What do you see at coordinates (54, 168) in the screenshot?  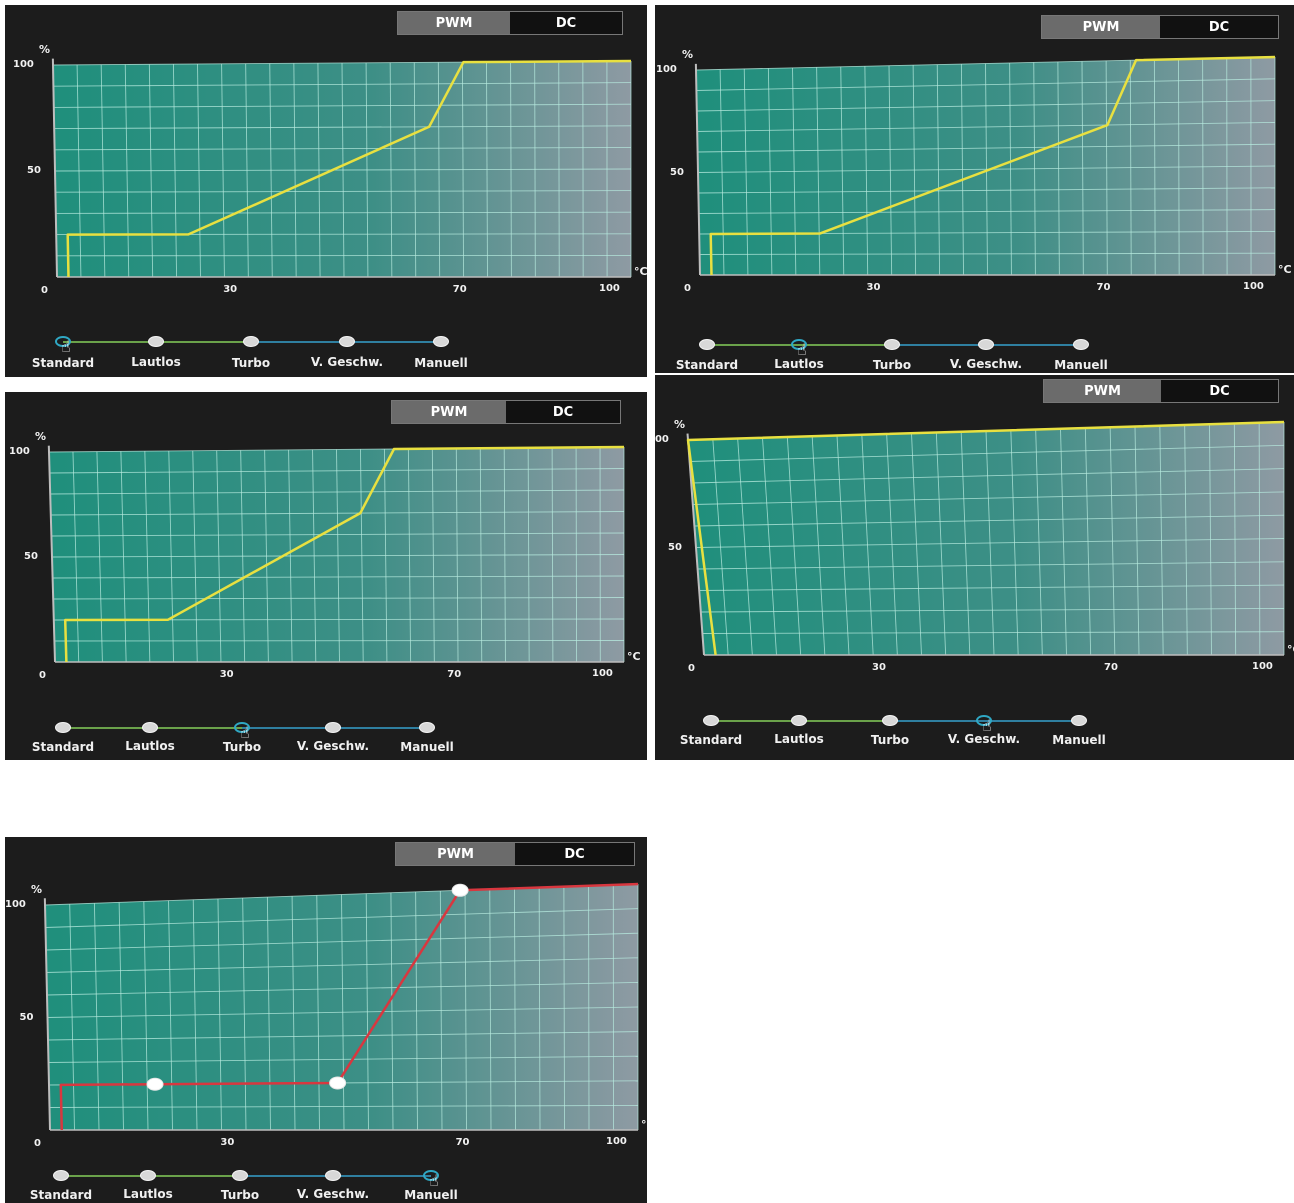 I see `y-axis` at bounding box center [54, 168].